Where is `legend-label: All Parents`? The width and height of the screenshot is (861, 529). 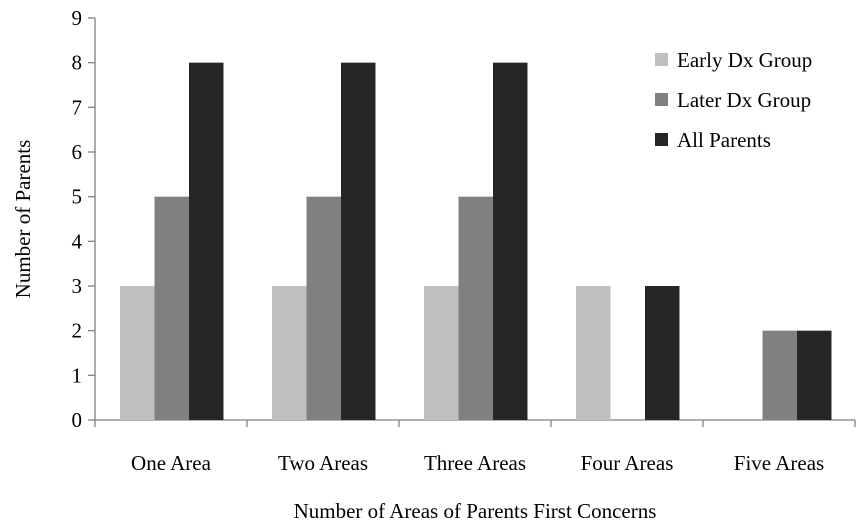 legend-label: All Parents is located at coordinates (724, 140).